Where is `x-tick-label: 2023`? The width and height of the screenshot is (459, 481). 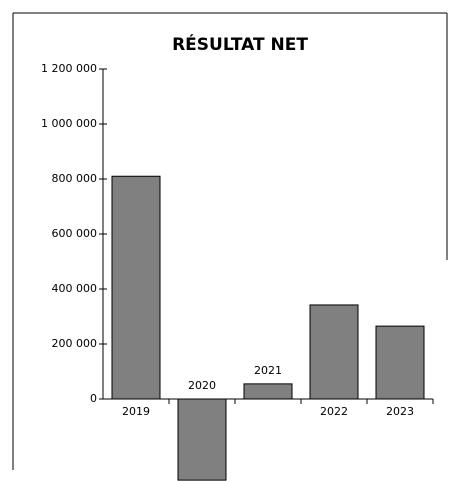 x-tick-label: 2023 is located at coordinates (400, 411).